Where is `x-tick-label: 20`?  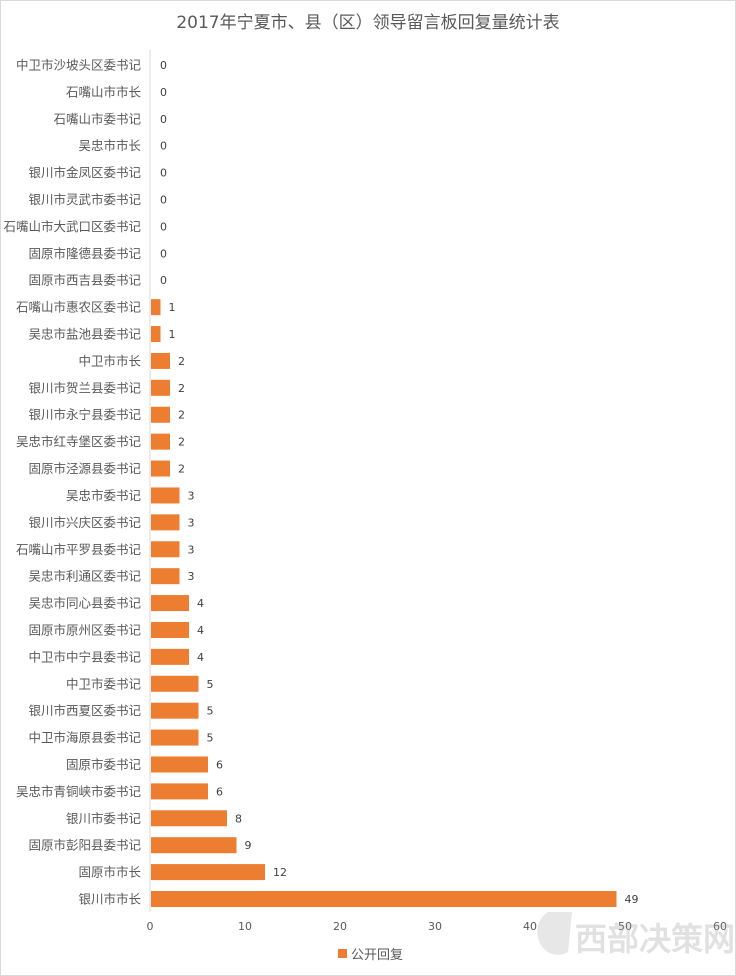
x-tick-label: 20 is located at coordinates (340, 926).